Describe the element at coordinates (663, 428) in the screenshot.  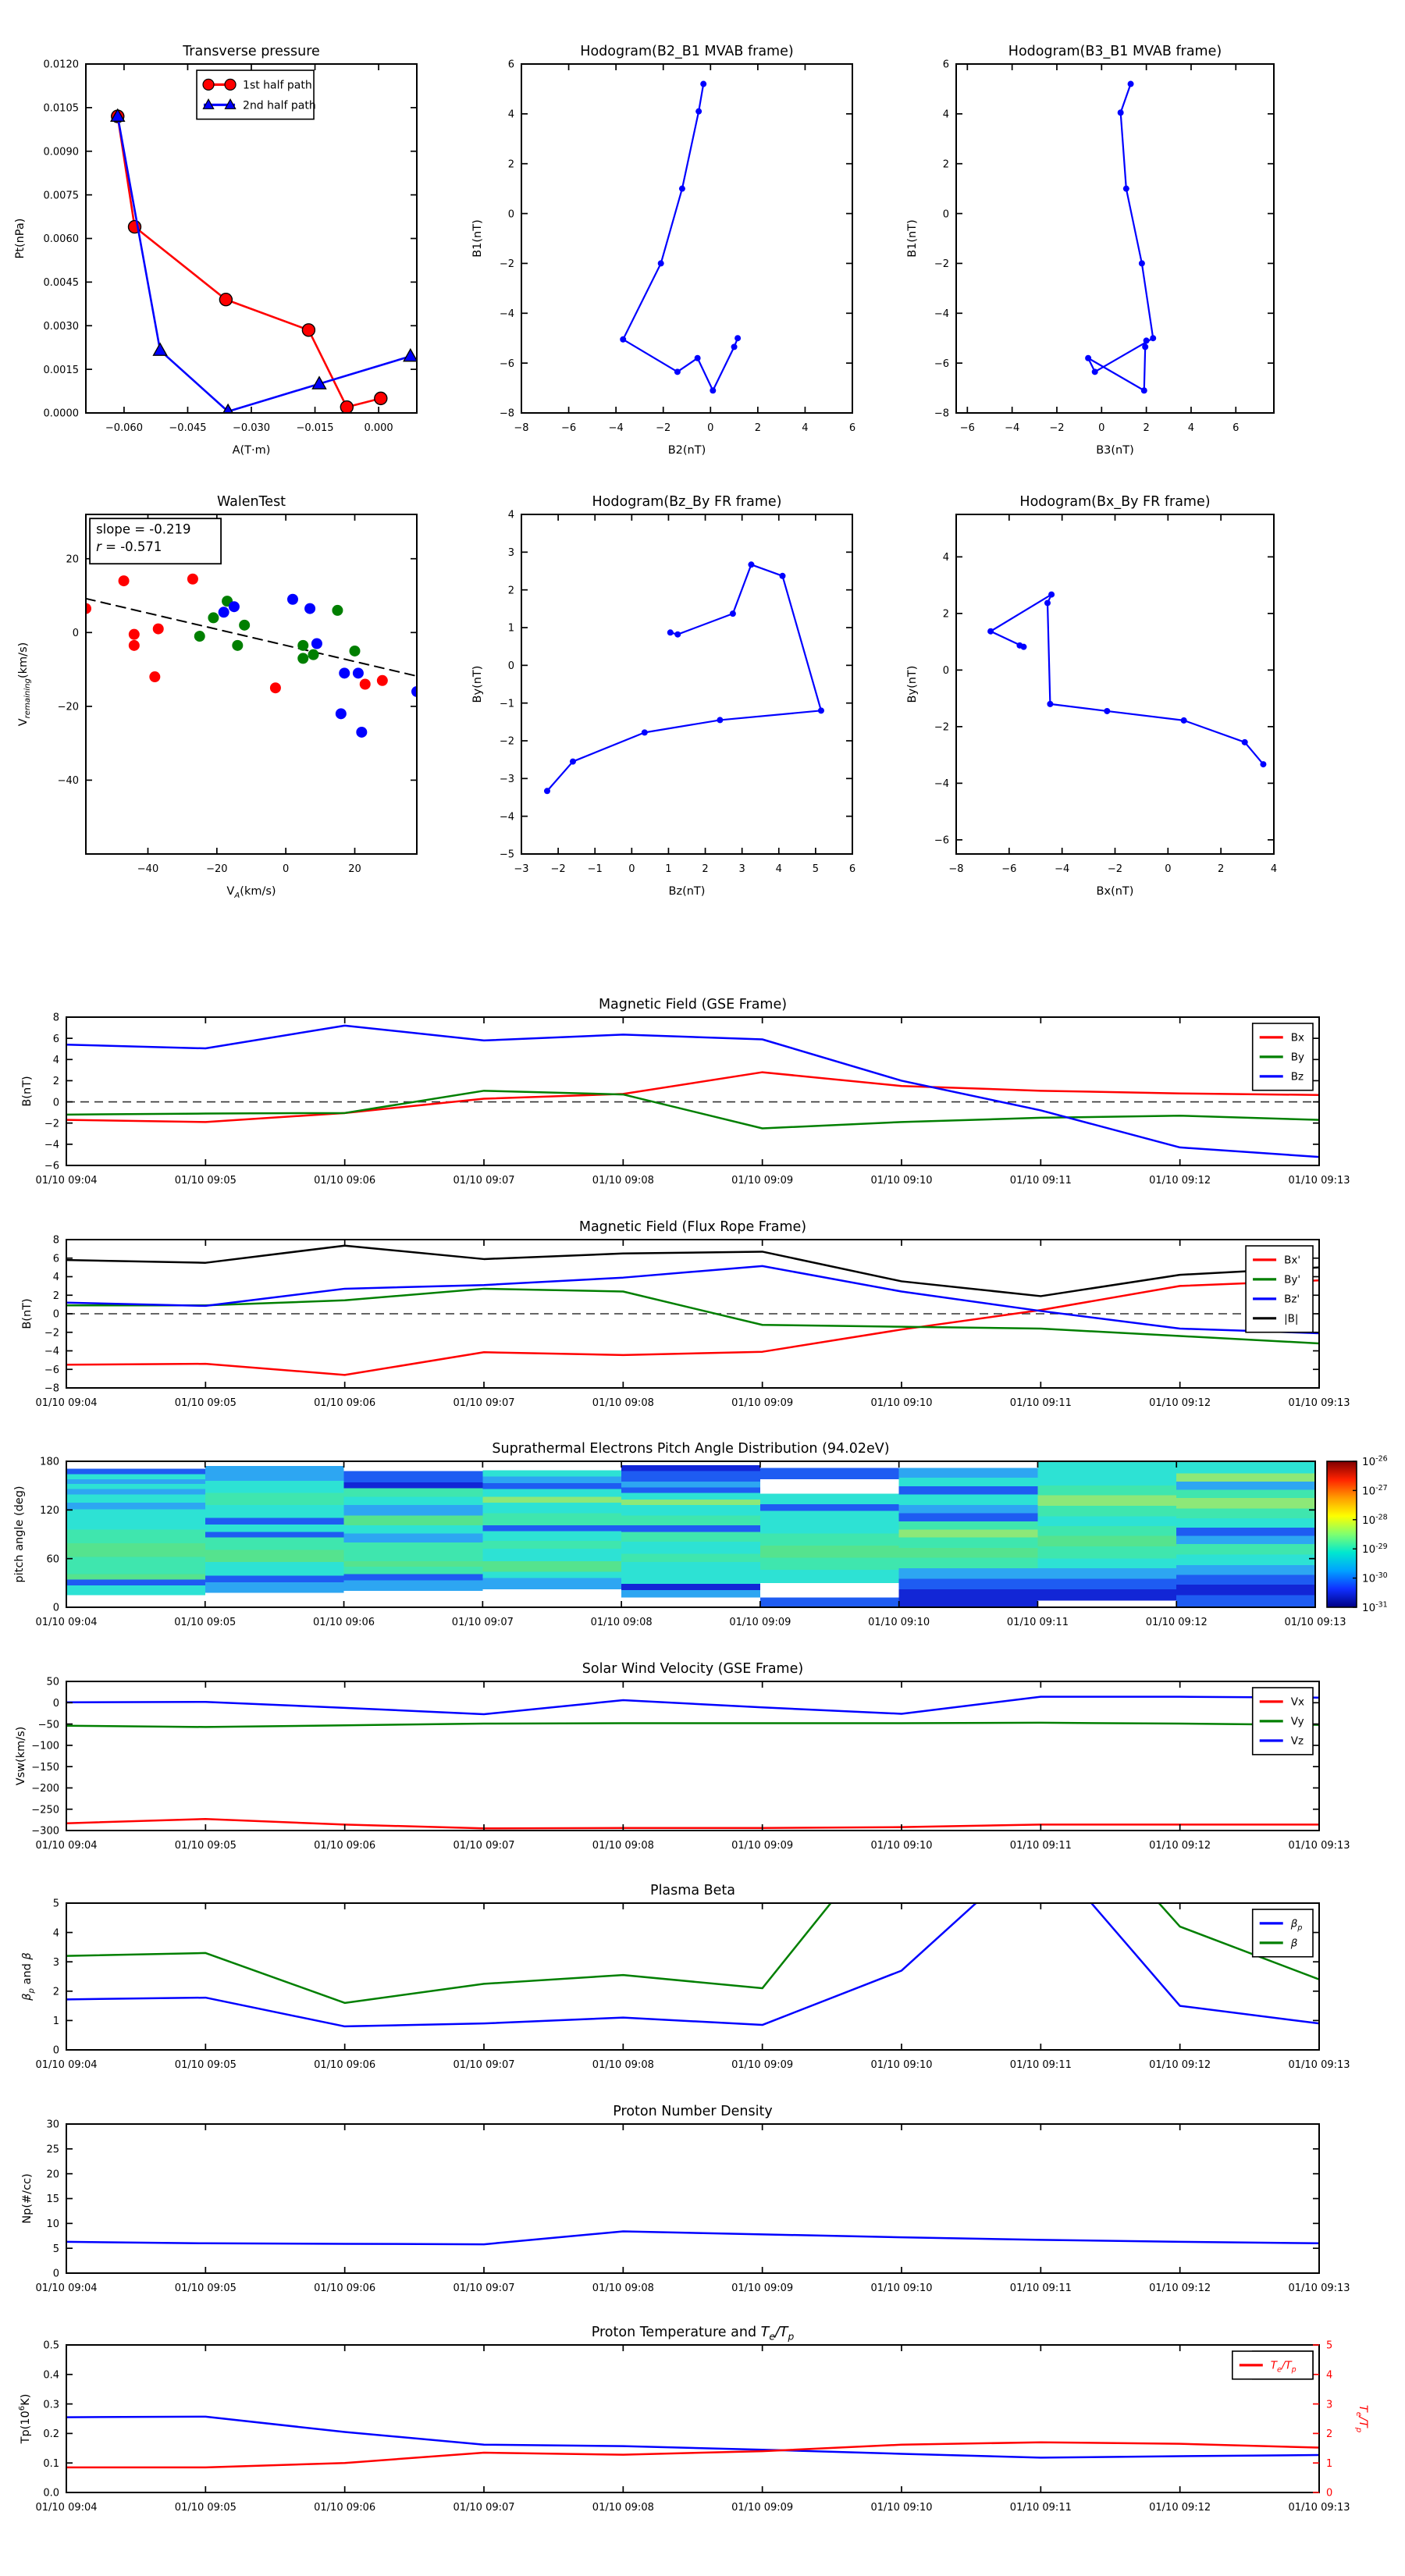
I see `x-tick-label: −2` at that location.